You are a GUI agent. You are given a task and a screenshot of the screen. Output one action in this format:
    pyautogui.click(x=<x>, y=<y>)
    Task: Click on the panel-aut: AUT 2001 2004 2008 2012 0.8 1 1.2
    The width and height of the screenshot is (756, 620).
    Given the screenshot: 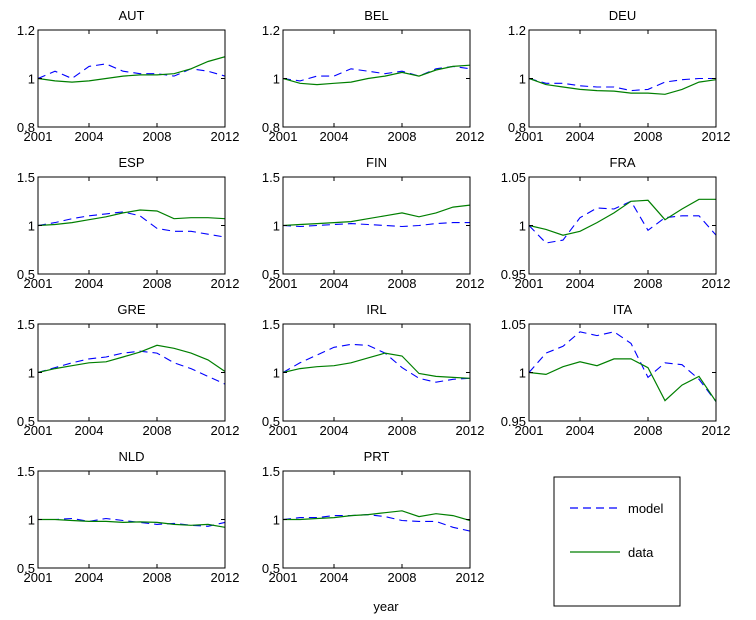 What is the action you would take?
    pyautogui.click(x=128, y=76)
    